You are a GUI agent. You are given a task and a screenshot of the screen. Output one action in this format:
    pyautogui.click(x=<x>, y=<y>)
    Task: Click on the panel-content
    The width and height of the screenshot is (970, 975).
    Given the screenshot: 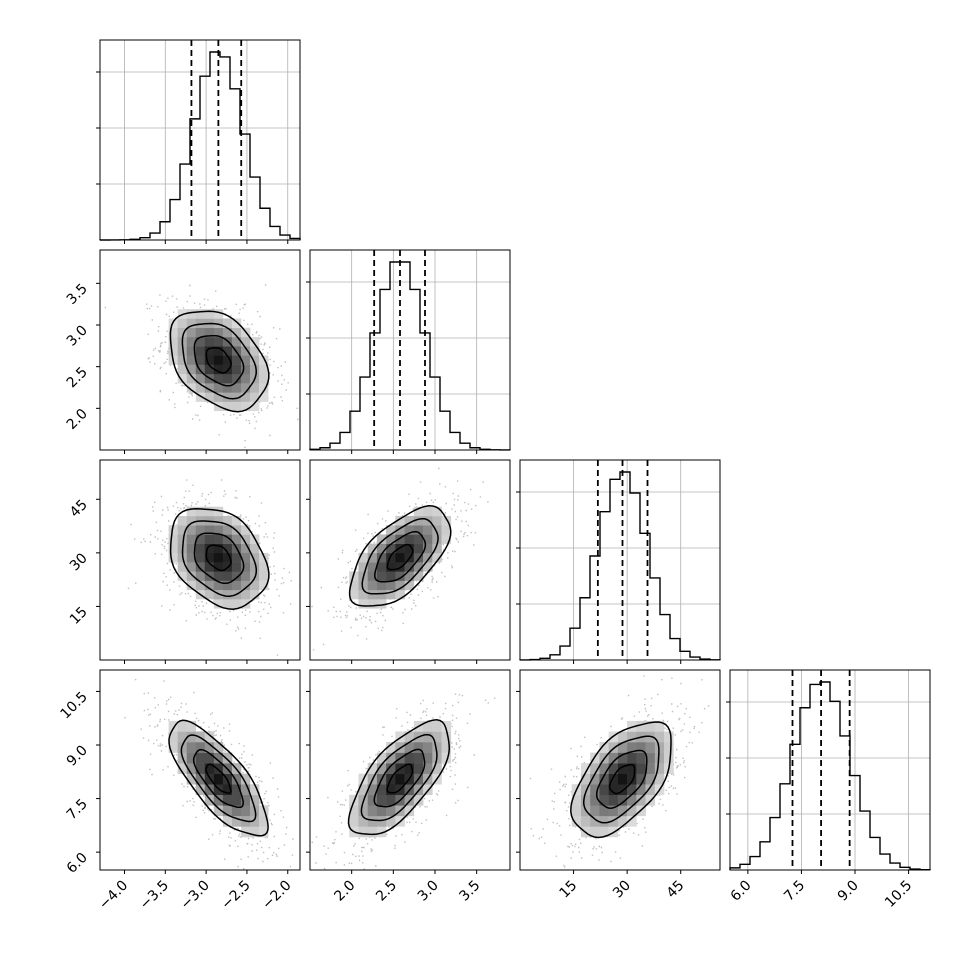 What is the action you would take?
    pyautogui.click(x=209, y=770)
    